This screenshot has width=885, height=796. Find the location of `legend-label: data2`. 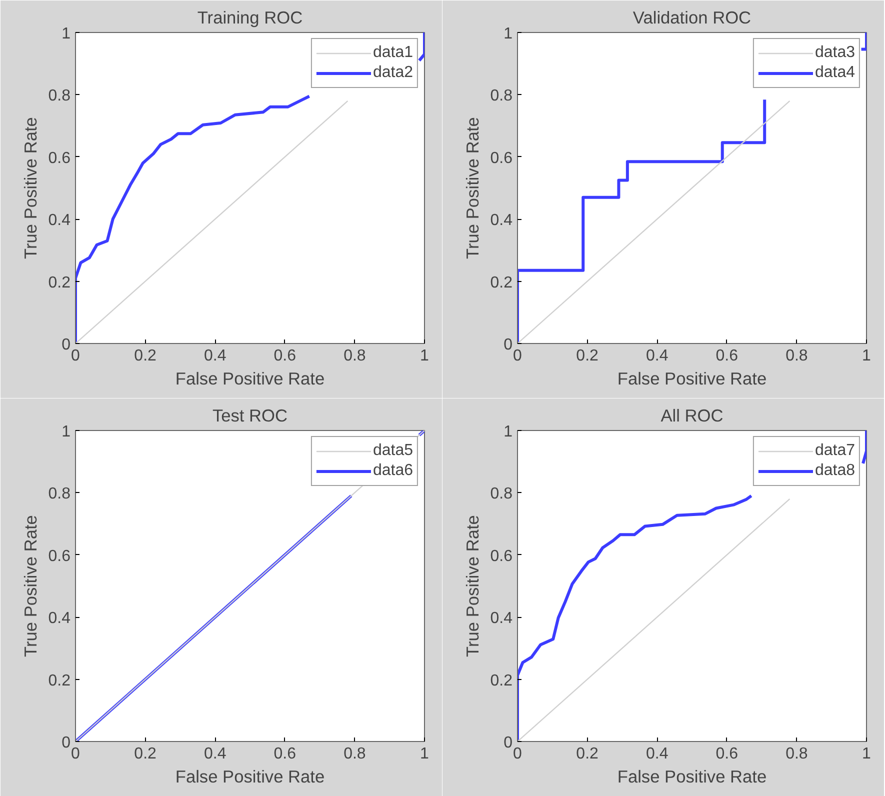

legend-label: data2 is located at coordinates (392, 73).